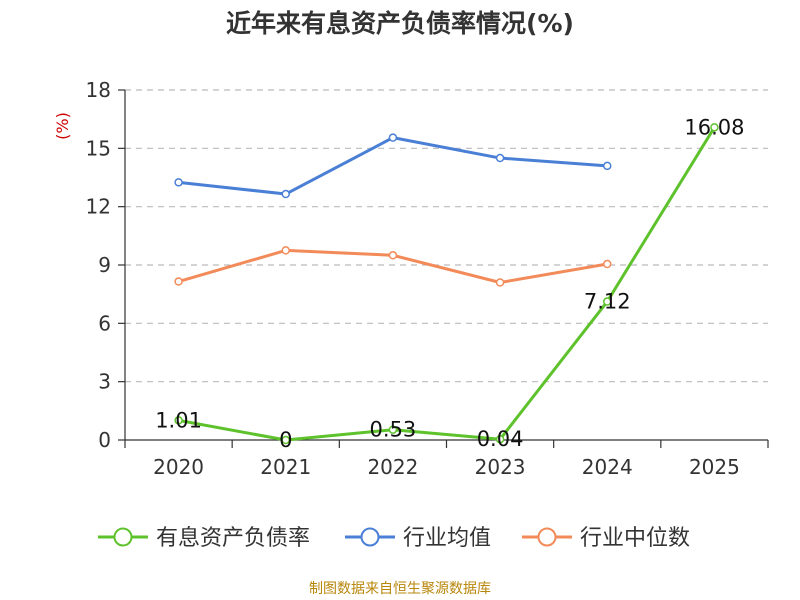 The width and height of the screenshot is (800, 600). Describe the element at coordinates (400, 589) in the screenshot. I see `data-source-note: 制图数据来自恒生聚源数据库` at that location.